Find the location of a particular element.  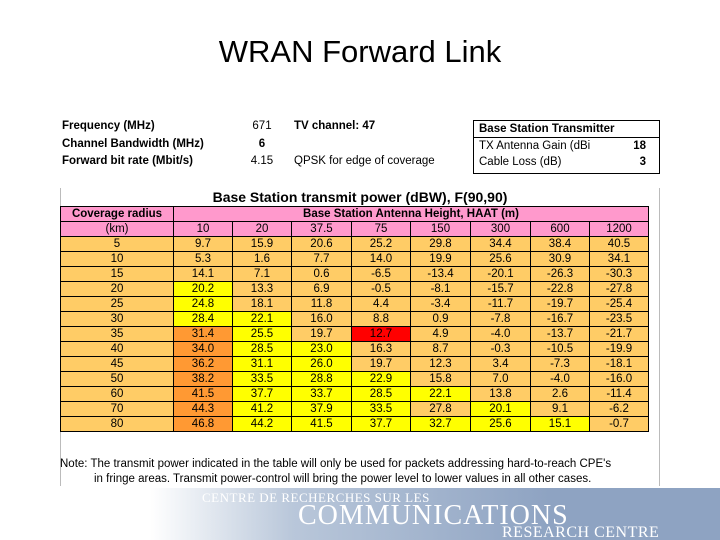

power-cell: -19.7 is located at coordinates (560, 304).